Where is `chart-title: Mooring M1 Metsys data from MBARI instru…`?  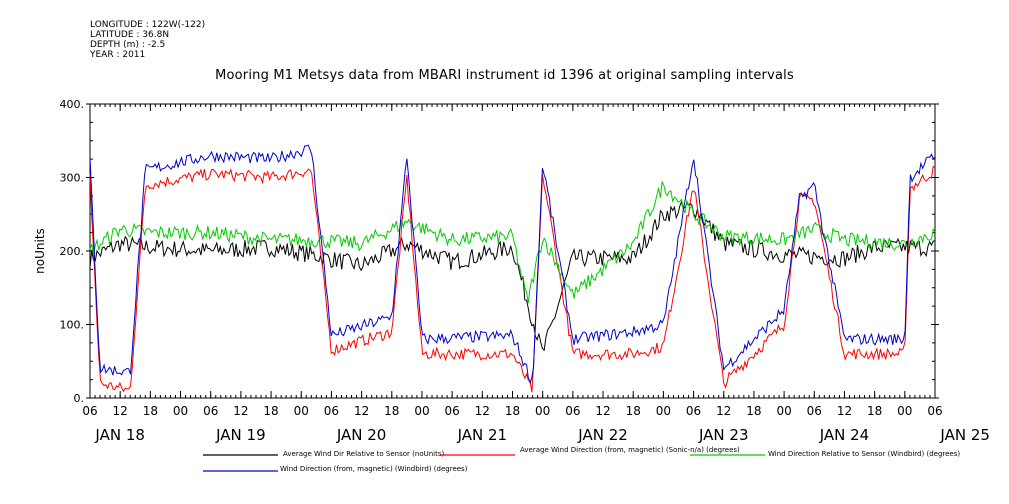 chart-title: Mooring M1 Metsys data from MBARI instru… is located at coordinates (504, 75).